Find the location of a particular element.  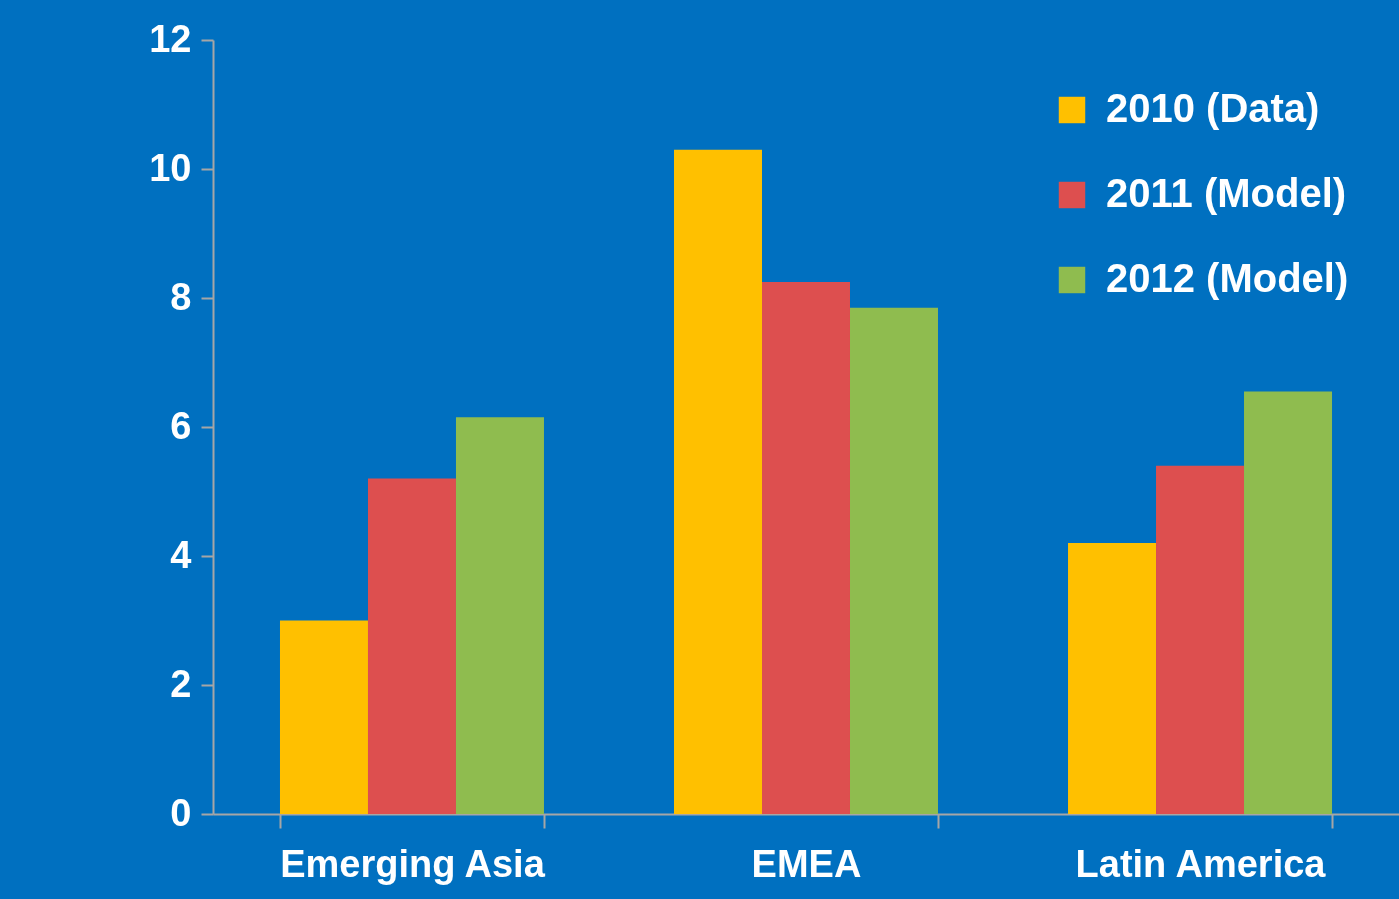

legend-label: 2011 (Model) is located at coordinates (1226, 193).